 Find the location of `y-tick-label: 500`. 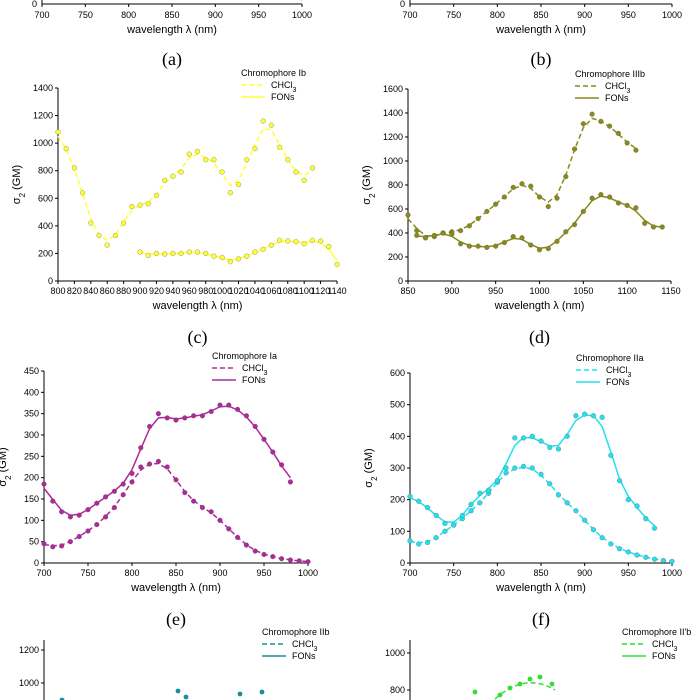

y-tick-label: 500 is located at coordinates (397, 405).